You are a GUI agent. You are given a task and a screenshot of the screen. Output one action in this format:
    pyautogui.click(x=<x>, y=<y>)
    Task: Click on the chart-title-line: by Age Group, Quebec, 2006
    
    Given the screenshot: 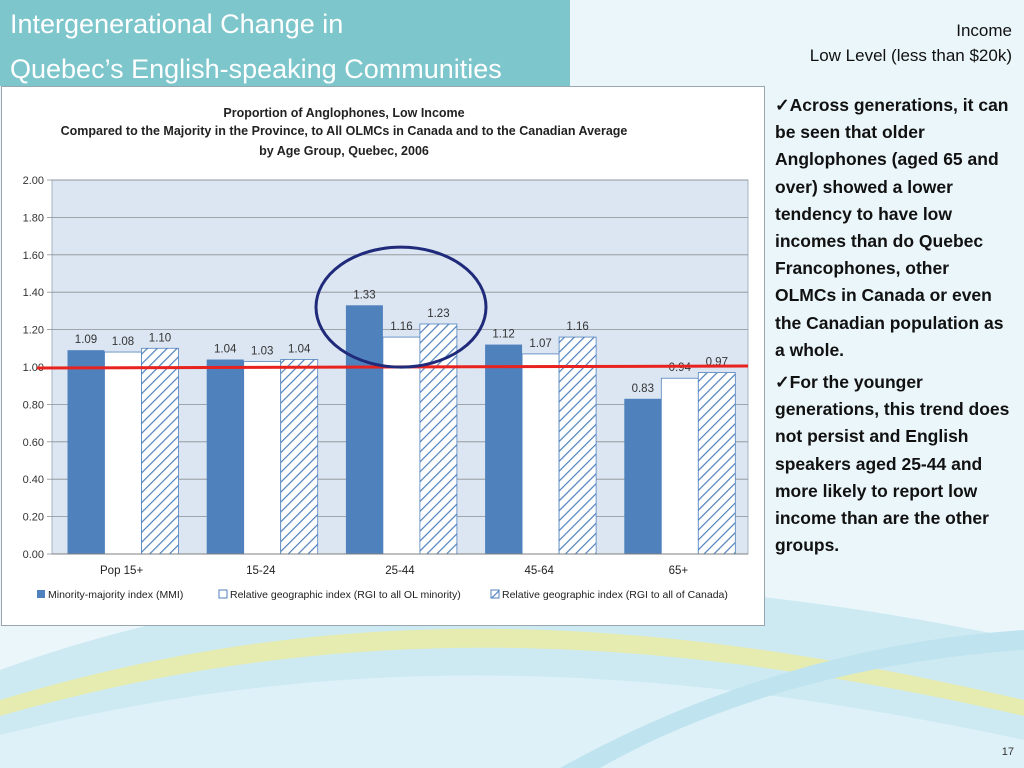 What is the action you would take?
    pyautogui.click(x=344, y=151)
    